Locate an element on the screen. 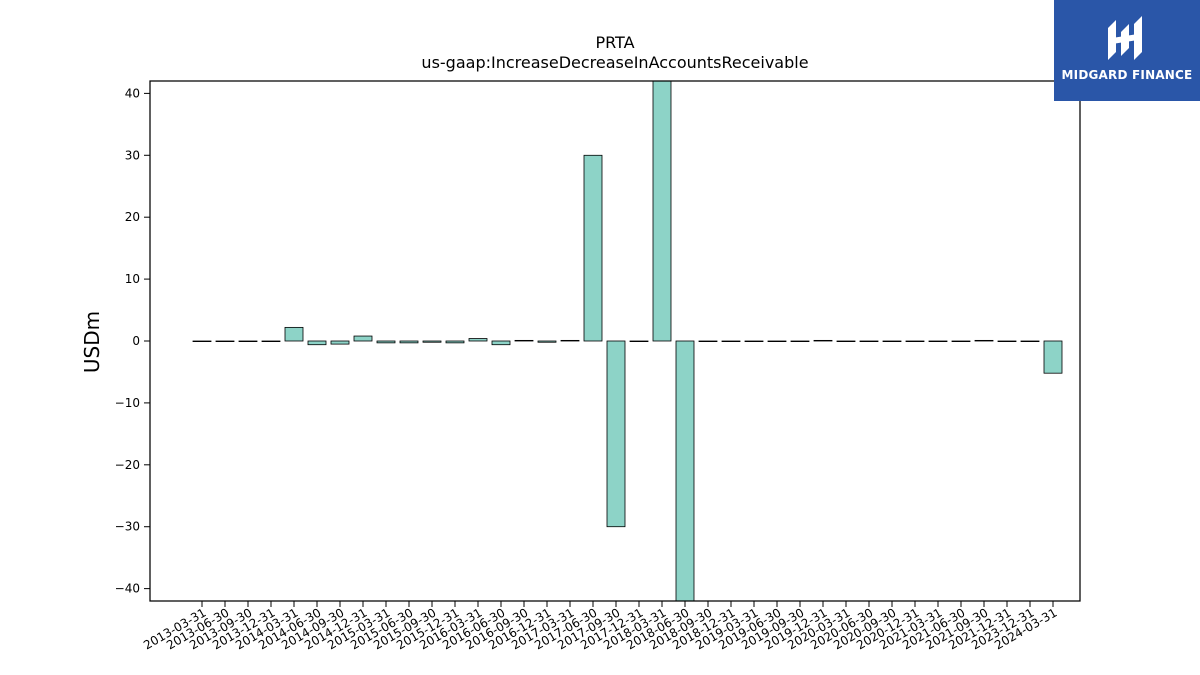 This screenshot has height=675, width=1200. y-tick-label: 20 is located at coordinates (132, 217).